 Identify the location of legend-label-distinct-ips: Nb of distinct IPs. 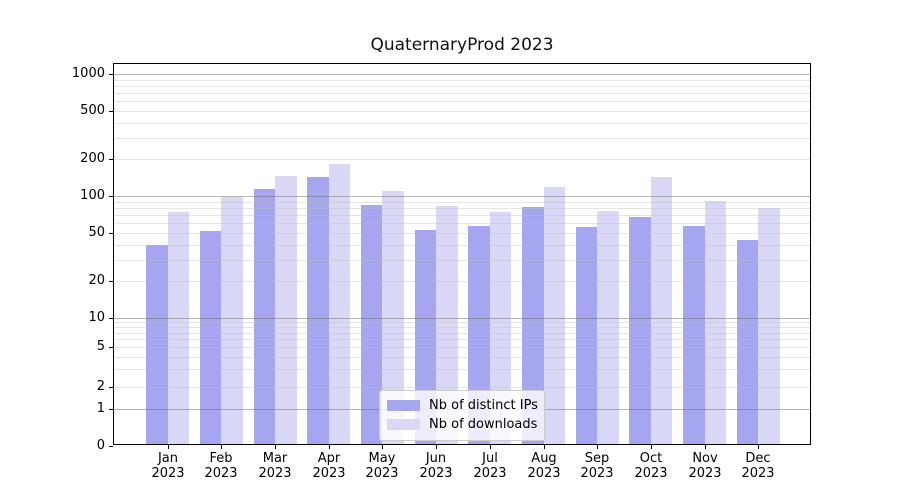
(483, 405).